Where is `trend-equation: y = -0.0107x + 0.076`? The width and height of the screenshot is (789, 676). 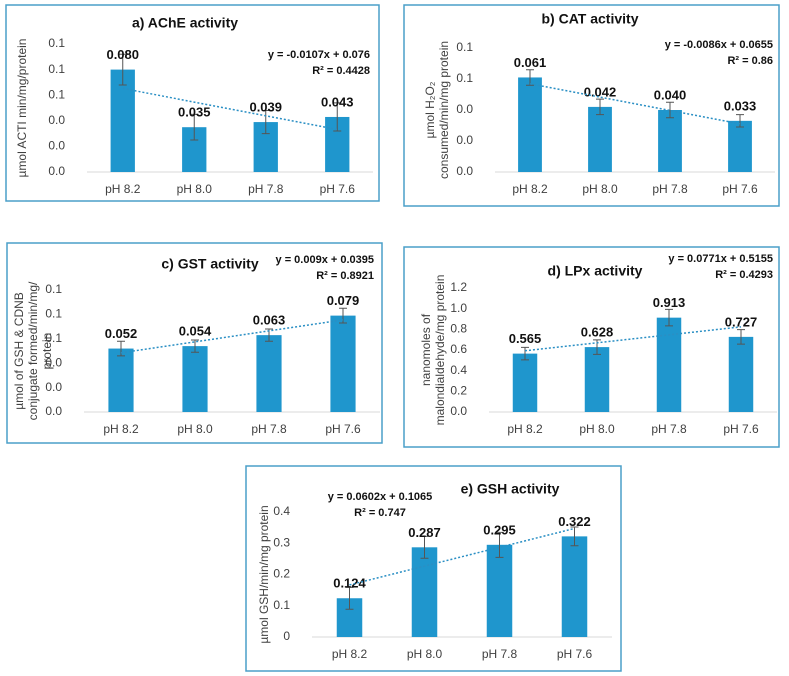 trend-equation: y = -0.0107x + 0.076 is located at coordinates (319, 55).